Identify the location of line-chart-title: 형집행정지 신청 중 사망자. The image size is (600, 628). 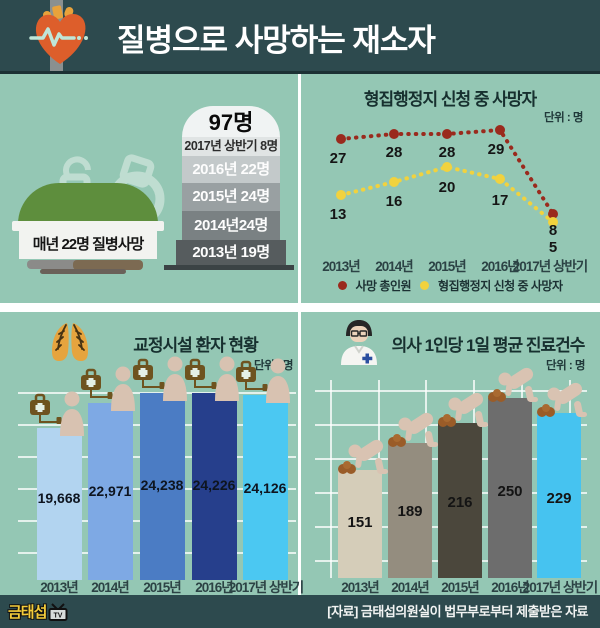
(450, 99).